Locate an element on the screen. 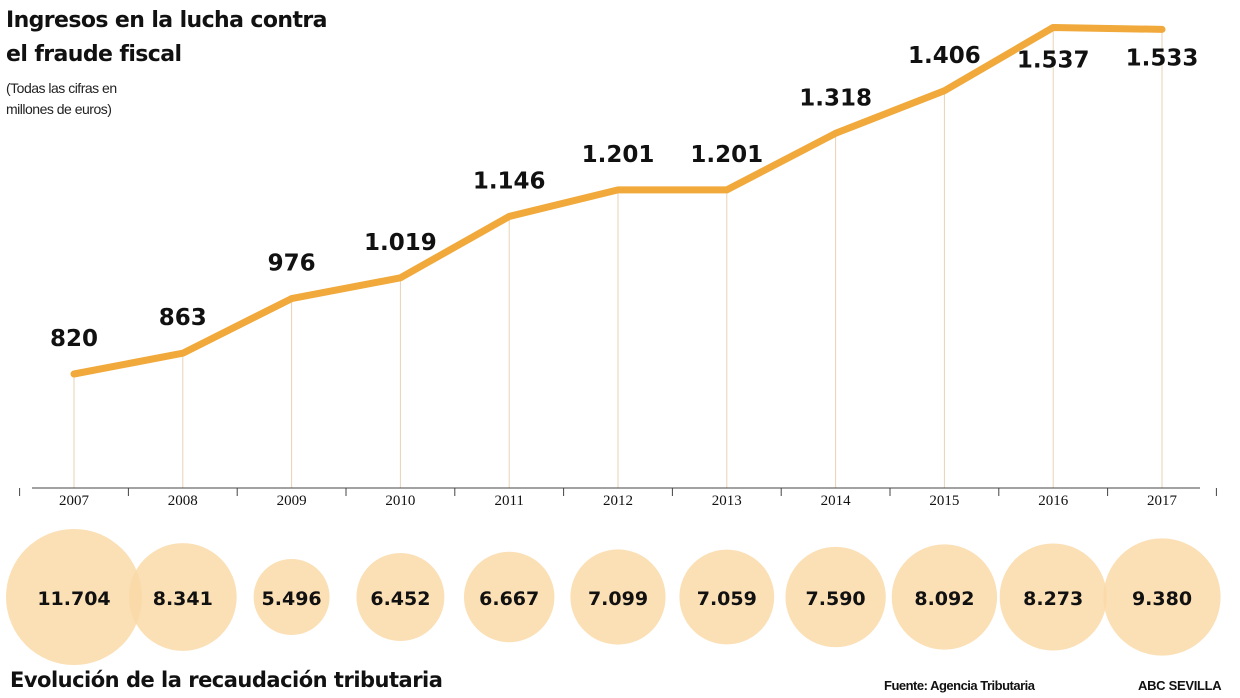  chart-title-line-1: Ingresos en la lucha contra is located at coordinates (166, 20).